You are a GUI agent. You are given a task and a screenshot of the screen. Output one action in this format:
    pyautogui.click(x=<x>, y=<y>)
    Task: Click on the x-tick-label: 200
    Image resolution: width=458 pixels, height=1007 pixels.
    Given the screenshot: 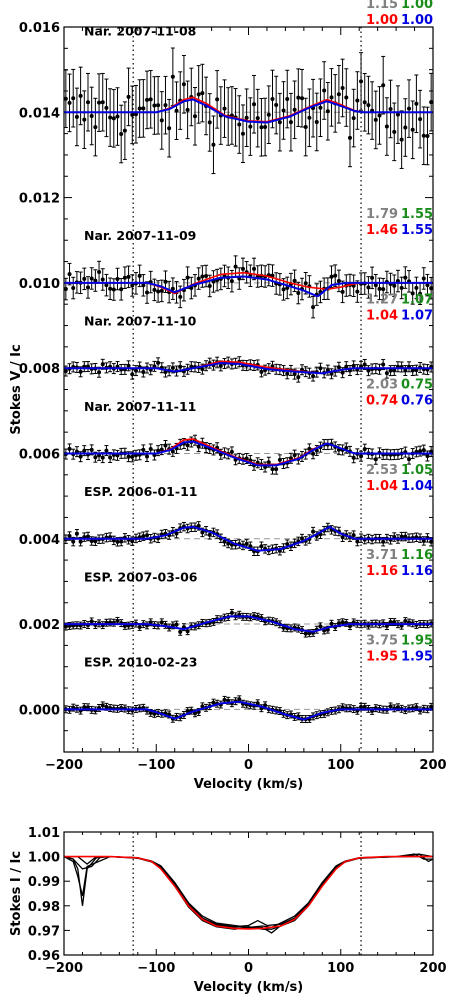 What is the action you would take?
    pyautogui.click(x=432, y=968)
    